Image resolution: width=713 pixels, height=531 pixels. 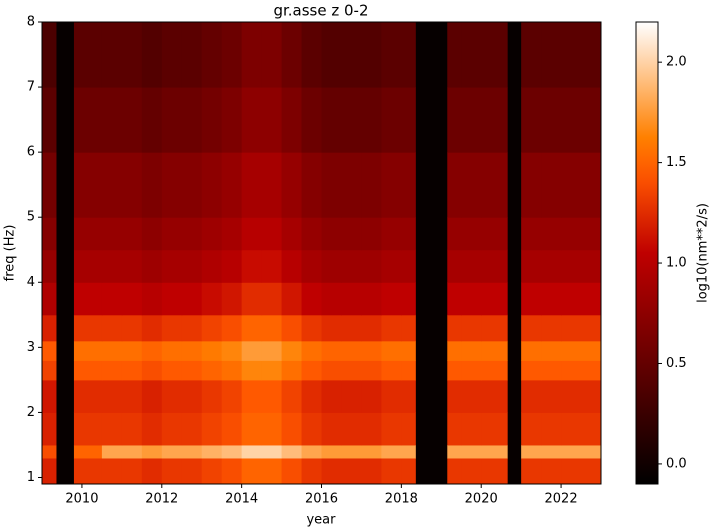 I want to click on x-tick-label: 2012, so click(x=161, y=499).